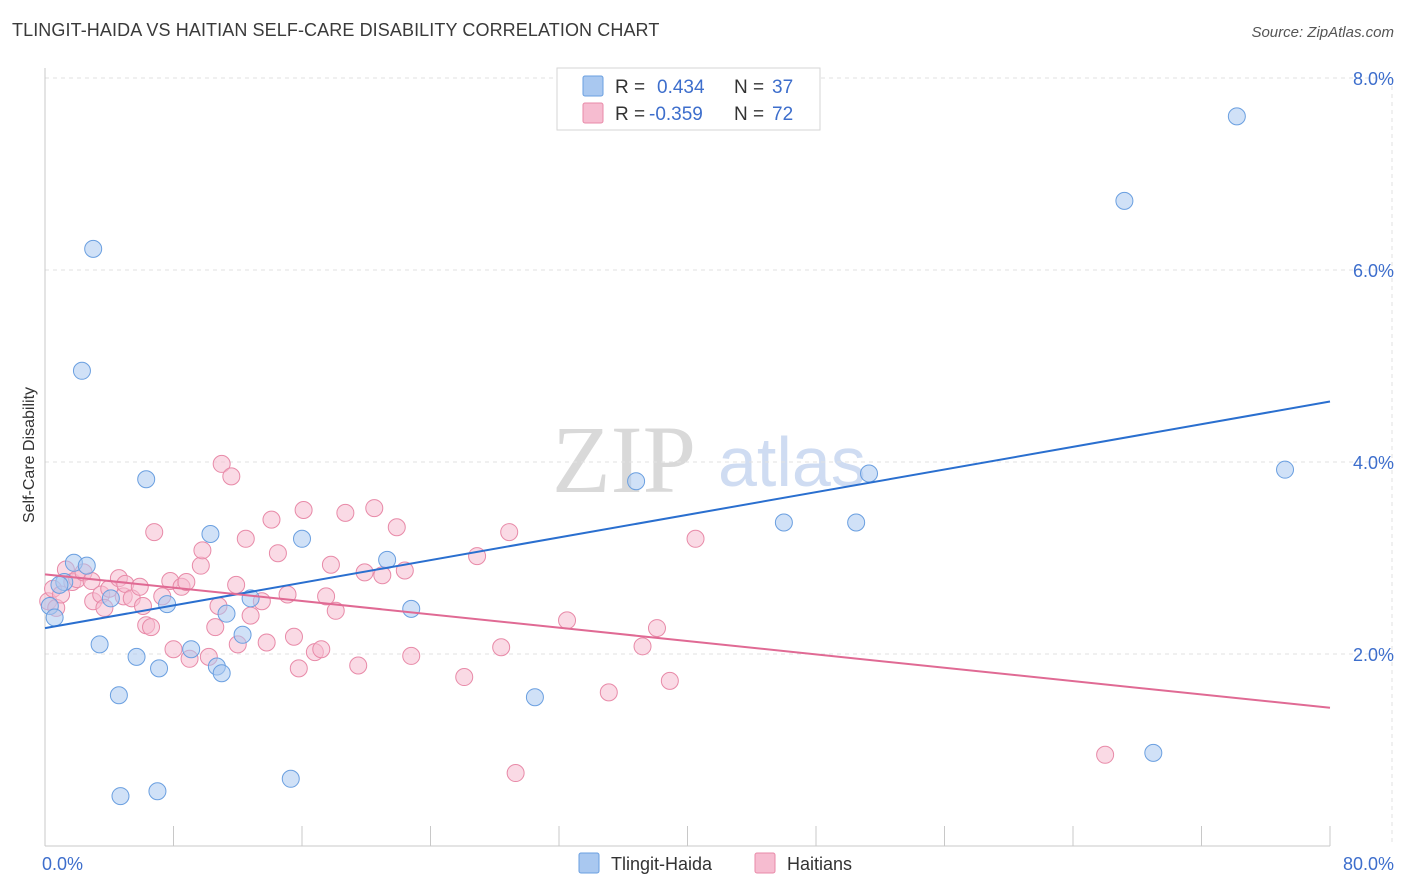  What do you see at coordinates (782, 114) in the screenshot?
I see `legend-n-value: 72` at bounding box center [782, 114].